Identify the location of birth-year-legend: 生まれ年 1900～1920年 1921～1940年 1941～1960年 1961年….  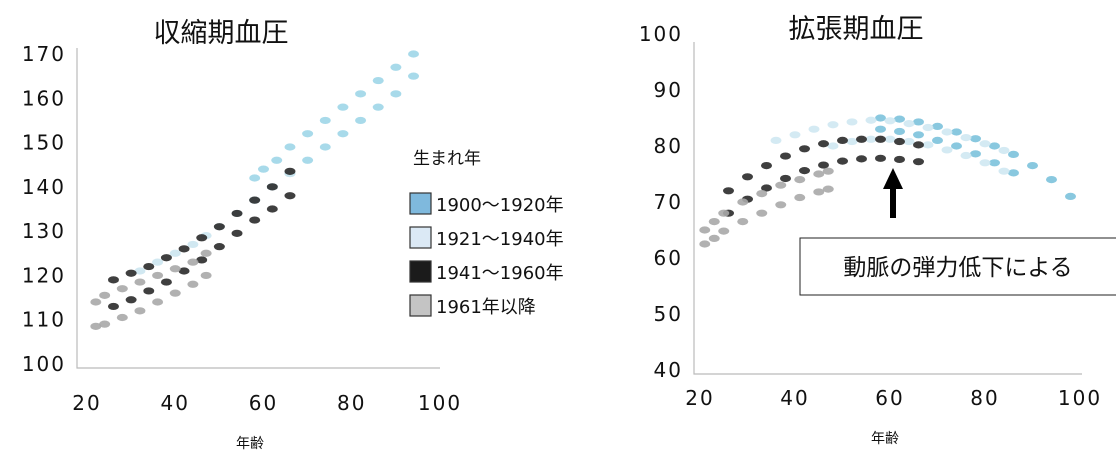
(486, 233).